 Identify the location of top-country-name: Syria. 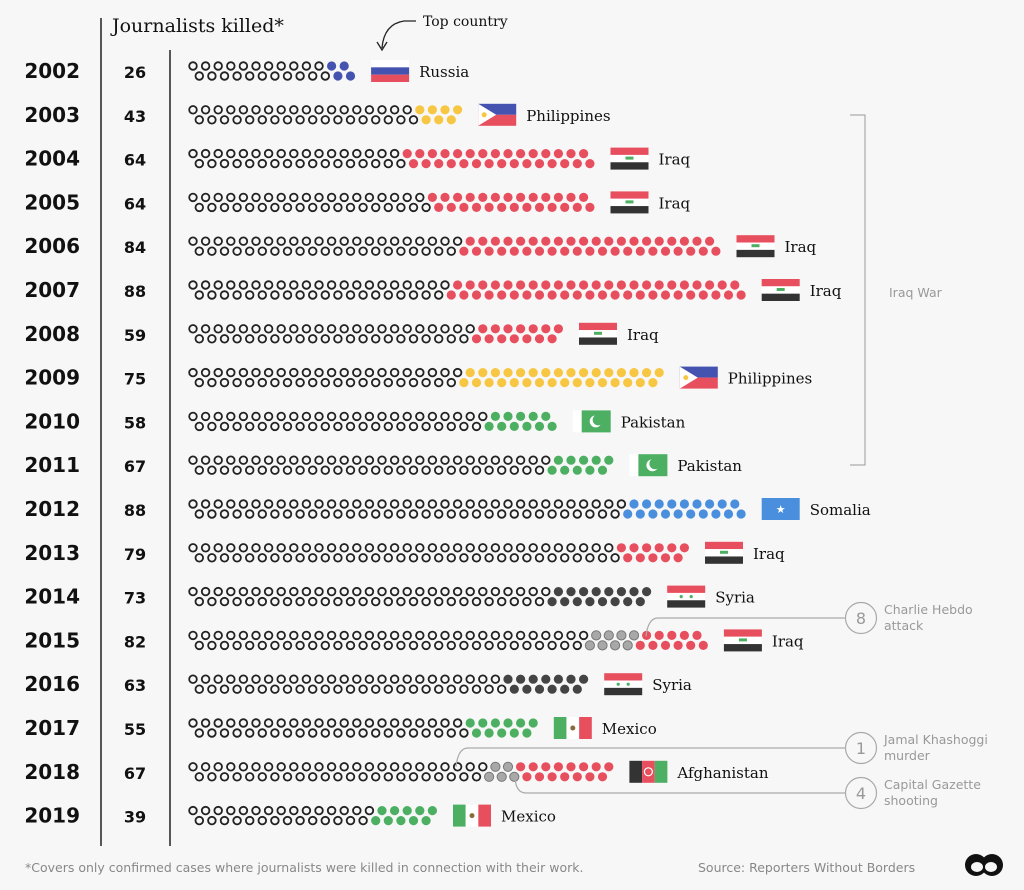
(735, 598).